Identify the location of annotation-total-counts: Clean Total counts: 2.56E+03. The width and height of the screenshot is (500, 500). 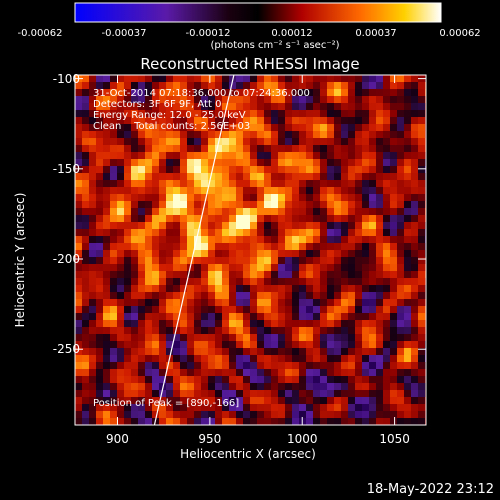
(172, 126).